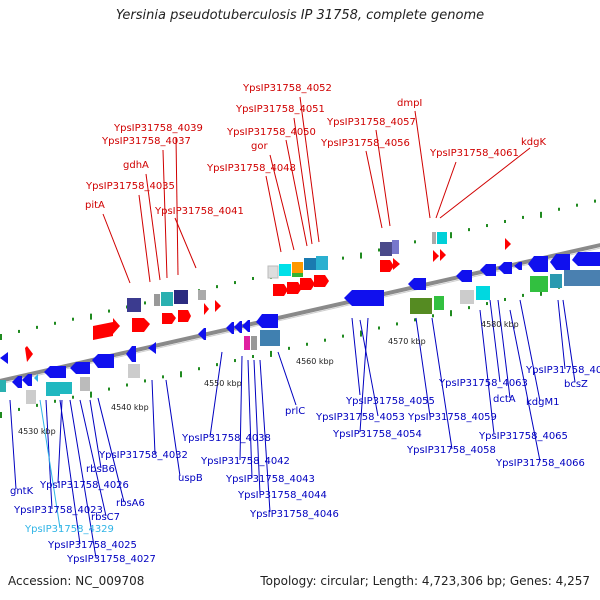 This screenshot has width=600, height=600. I want to click on gene-label: YpsIP31758_4026, so click(84, 485).